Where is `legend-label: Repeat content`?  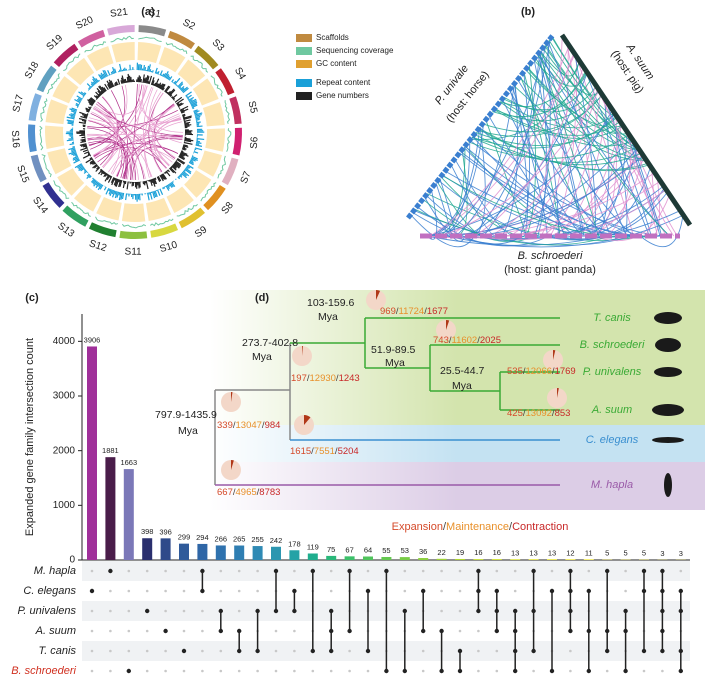 legend-label: Repeat content is located at coordinates (343, 82).